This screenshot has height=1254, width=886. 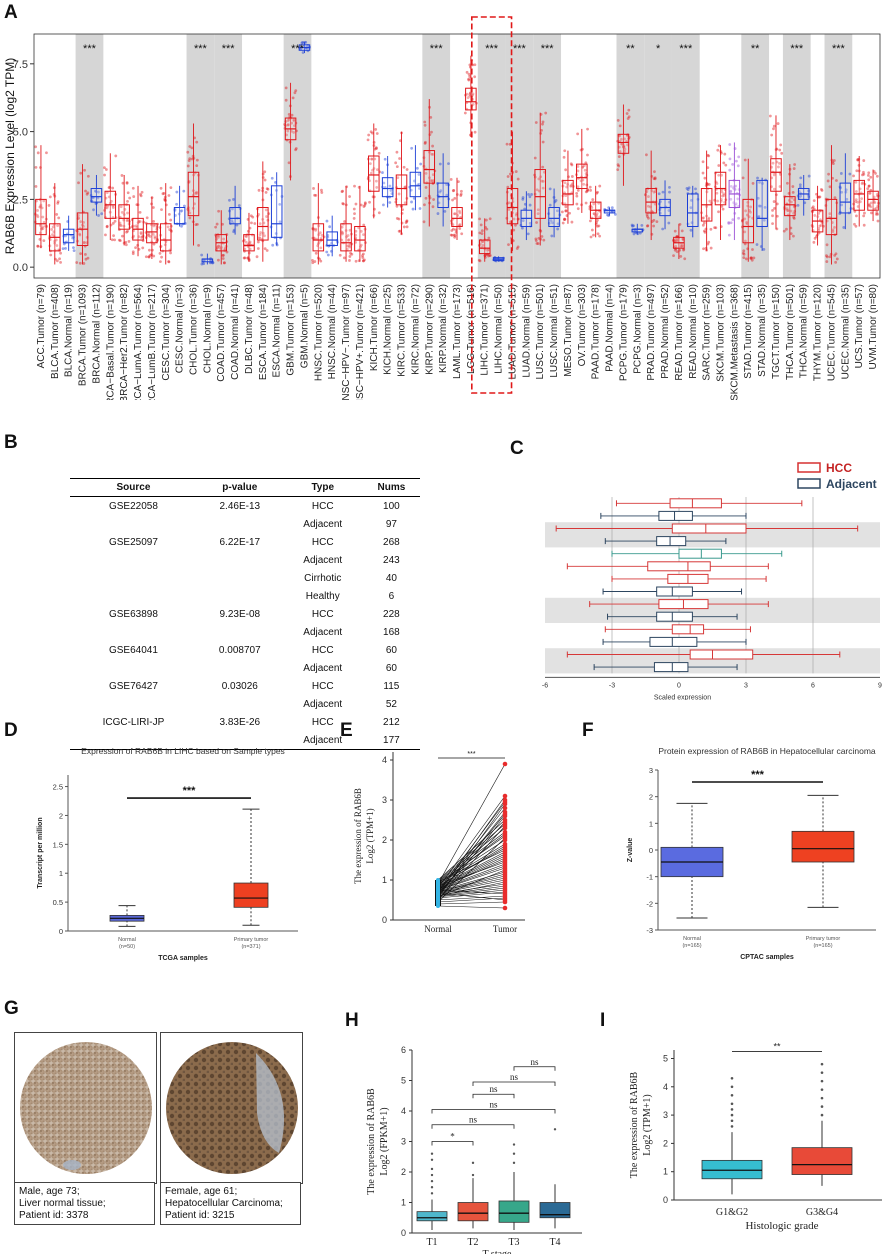 What do you see at coordinates (505, 908) in the screenshot?
I see `e-tumor-point` at bounding box center [505, 908].